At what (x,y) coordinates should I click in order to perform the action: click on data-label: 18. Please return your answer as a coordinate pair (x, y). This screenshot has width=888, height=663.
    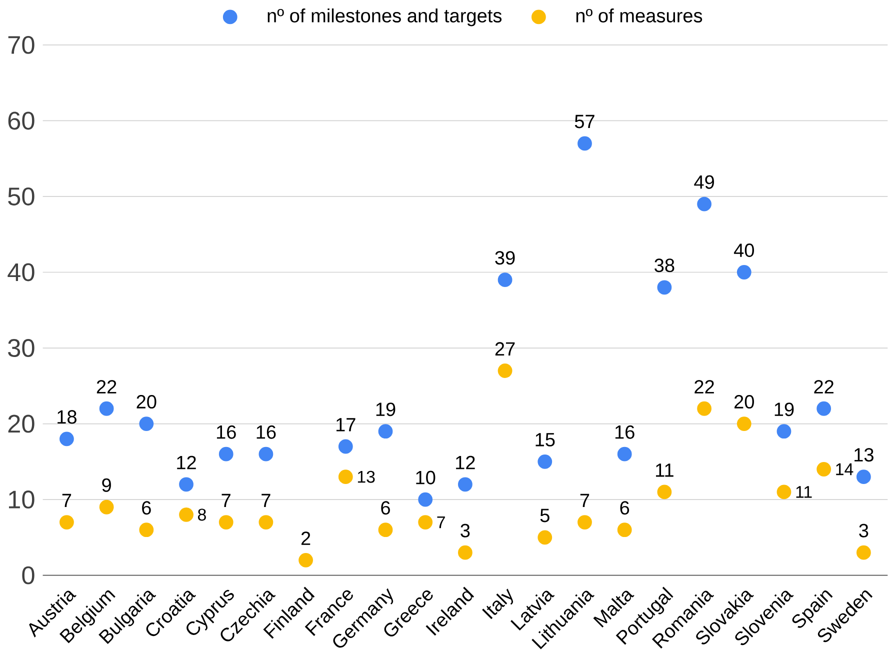
    Looking at the image, I should click on (67, 417).